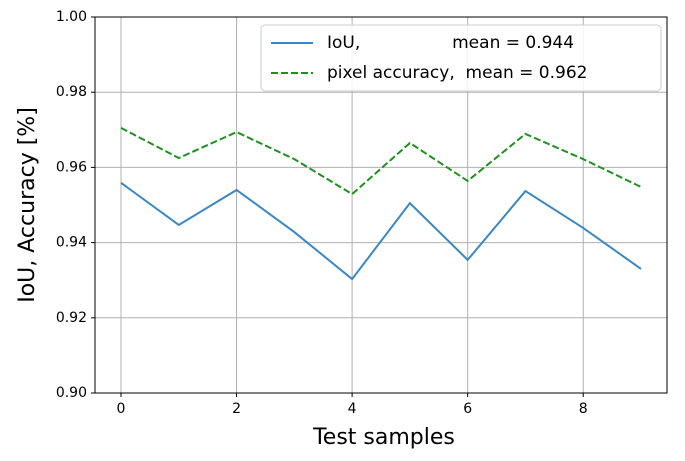  What do you see at coordinates (352, 409) in the screenshot?
I see `x-tick-label: 4` at bounding box center [352, 409].